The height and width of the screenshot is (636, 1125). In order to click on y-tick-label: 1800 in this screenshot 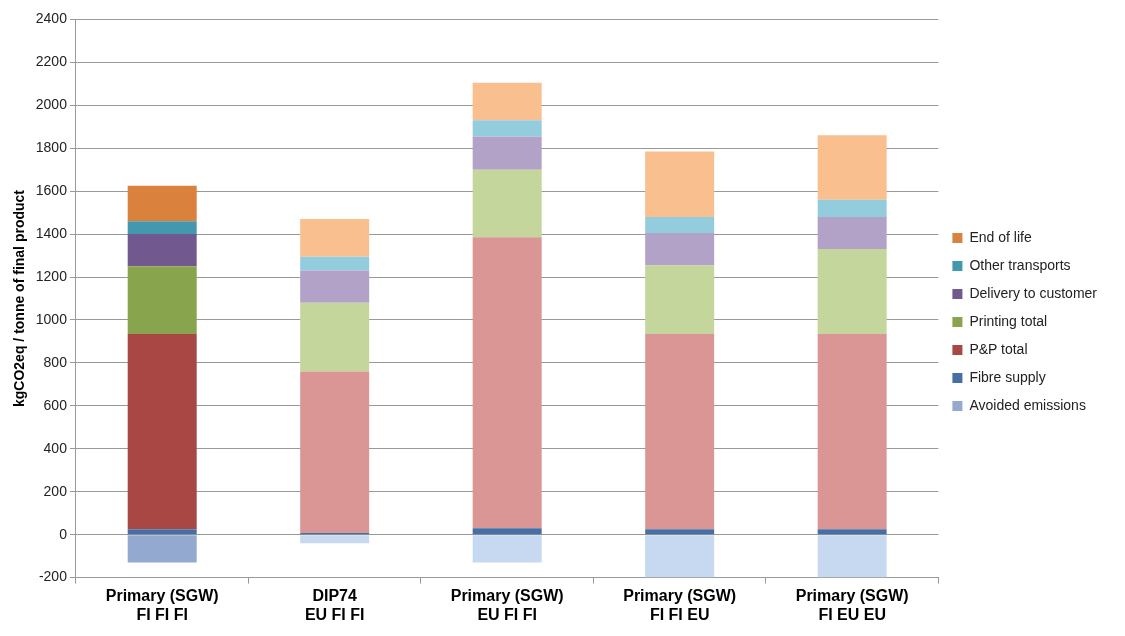, I will do `click(51, 147)`.